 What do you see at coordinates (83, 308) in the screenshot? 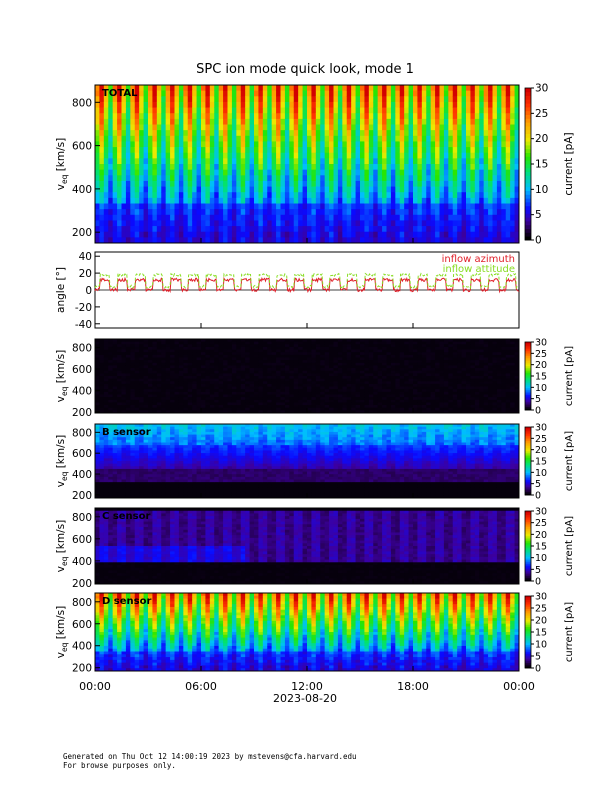
I see `y-tick-label: -20` at bounding box center [83, 308].